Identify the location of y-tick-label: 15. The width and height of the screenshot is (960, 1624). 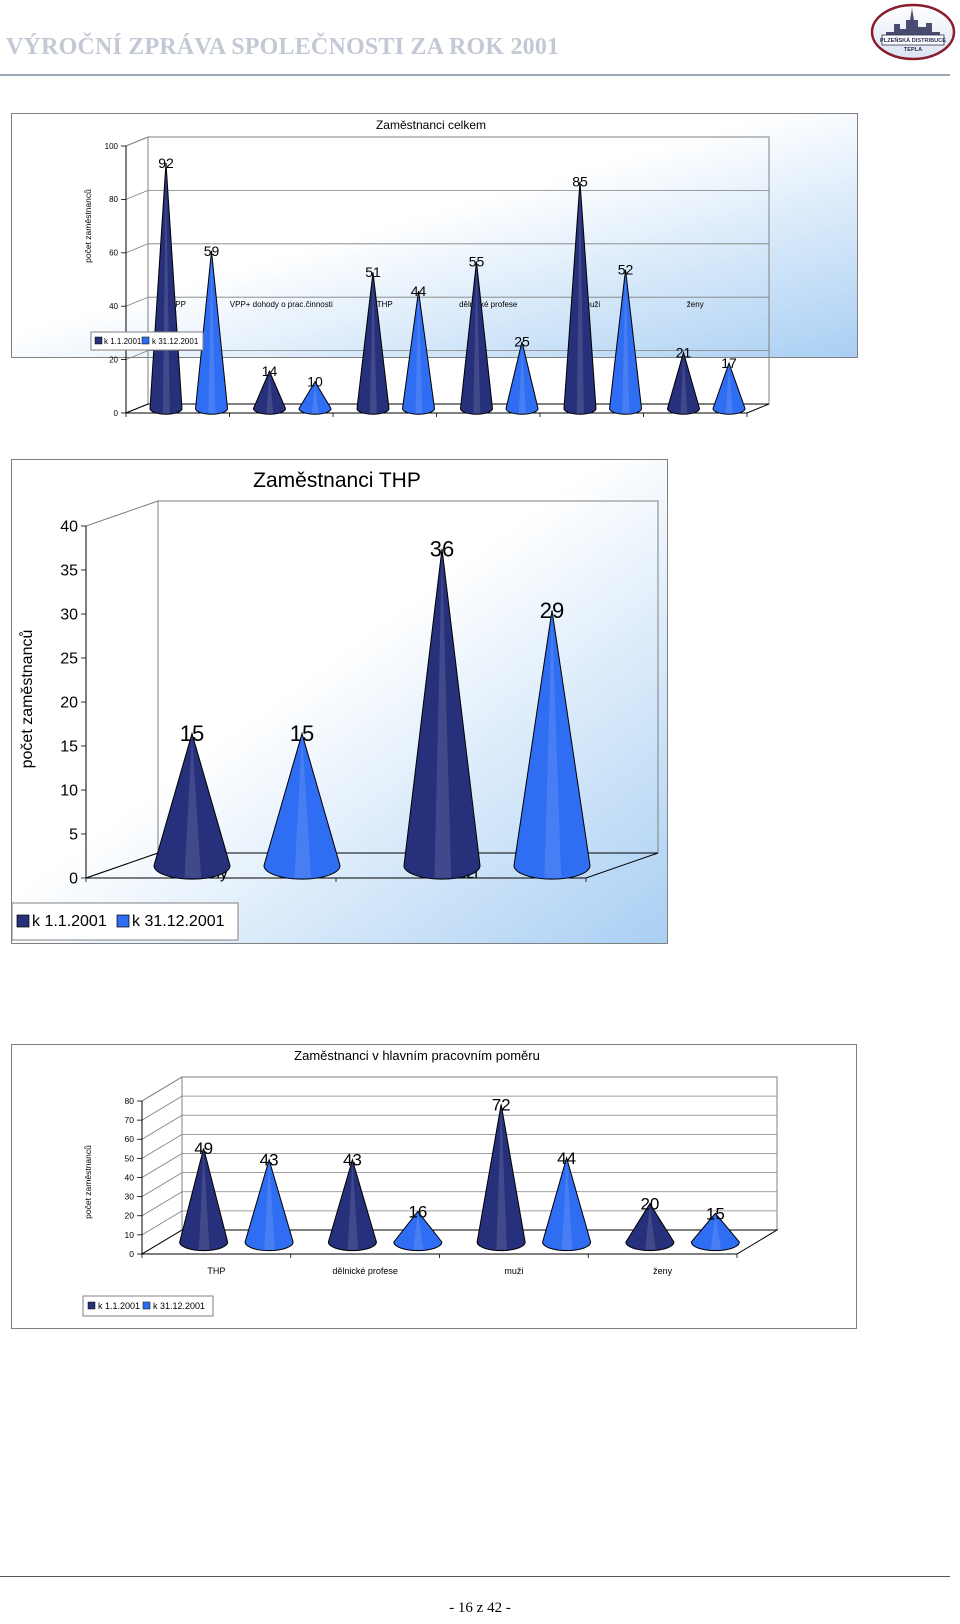
(69, 747).